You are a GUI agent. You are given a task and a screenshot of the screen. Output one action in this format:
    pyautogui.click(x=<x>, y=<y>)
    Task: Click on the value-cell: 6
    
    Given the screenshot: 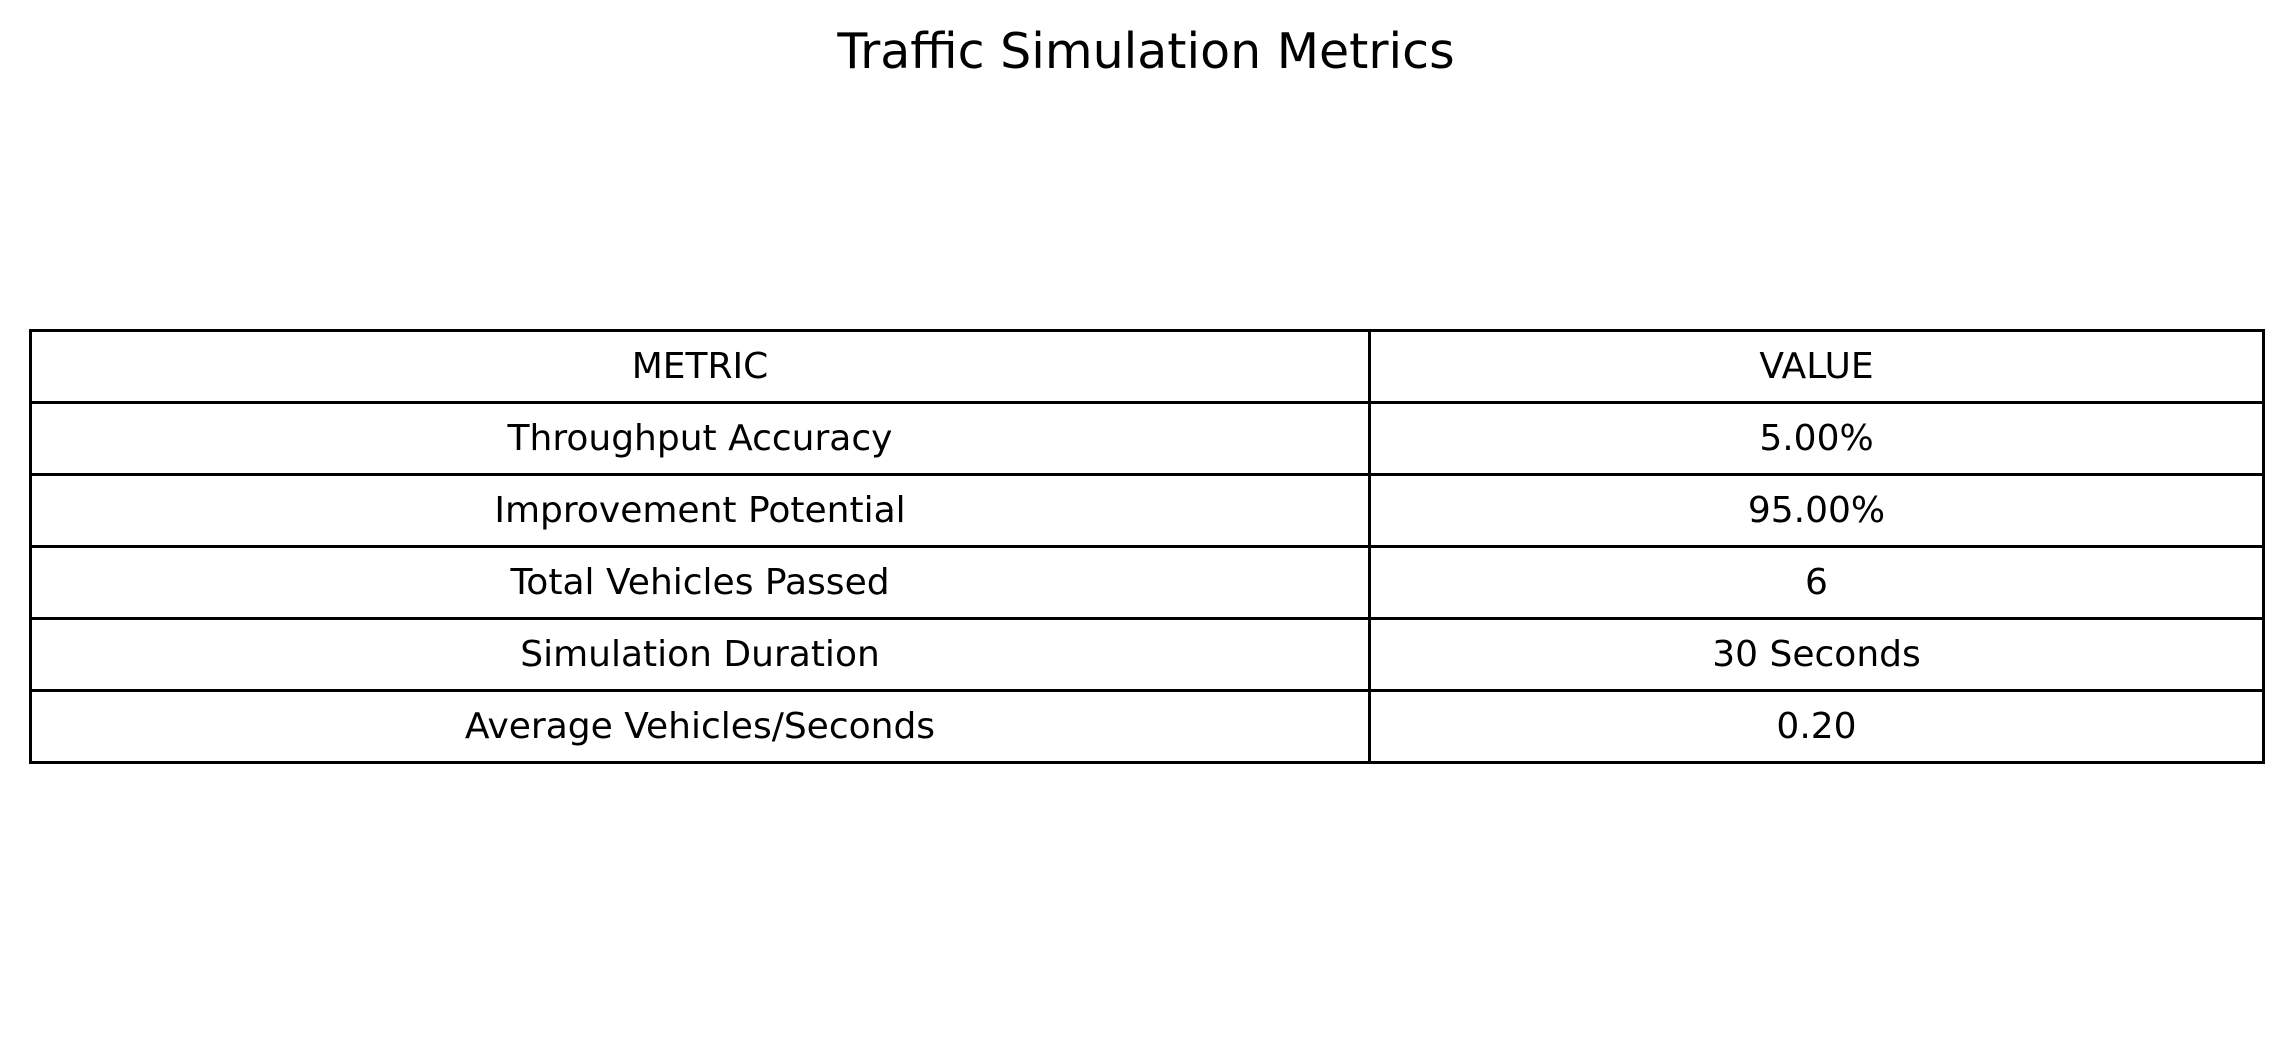 What is the action you would take?
    pyautogui.click(x=1816, y=582)
    